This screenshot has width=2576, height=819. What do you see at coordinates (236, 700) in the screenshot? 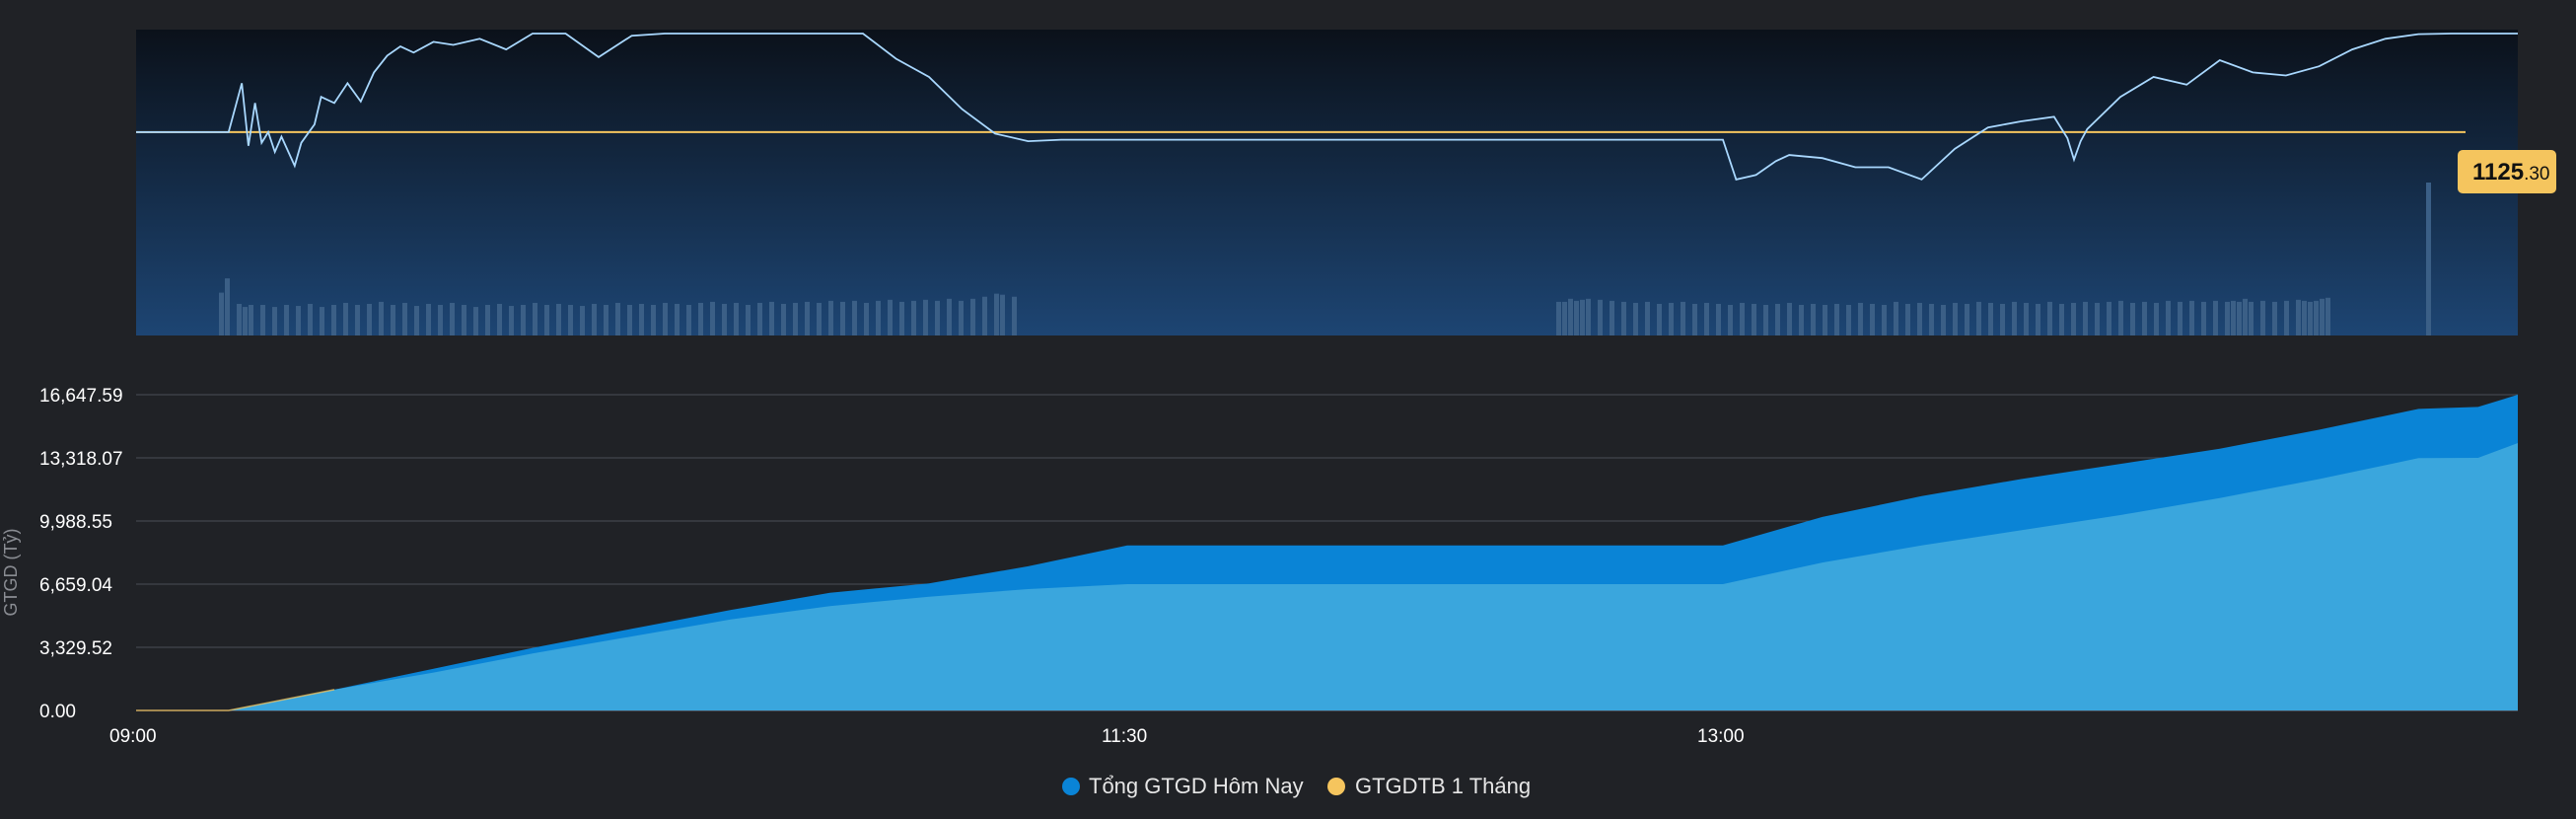
I see `series-line-avg-1-month` at bounding box center [236, 700].